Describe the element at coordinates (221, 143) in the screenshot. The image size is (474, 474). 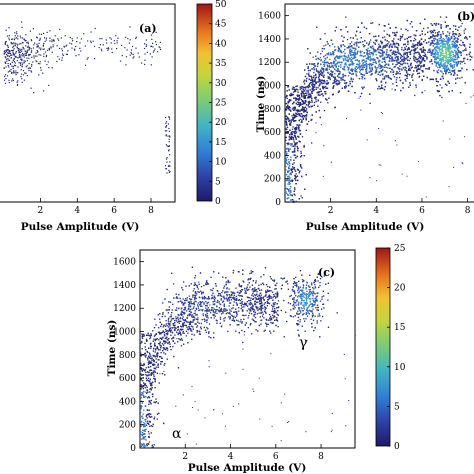
I see `colorbar-tick-label: 15` at that location.